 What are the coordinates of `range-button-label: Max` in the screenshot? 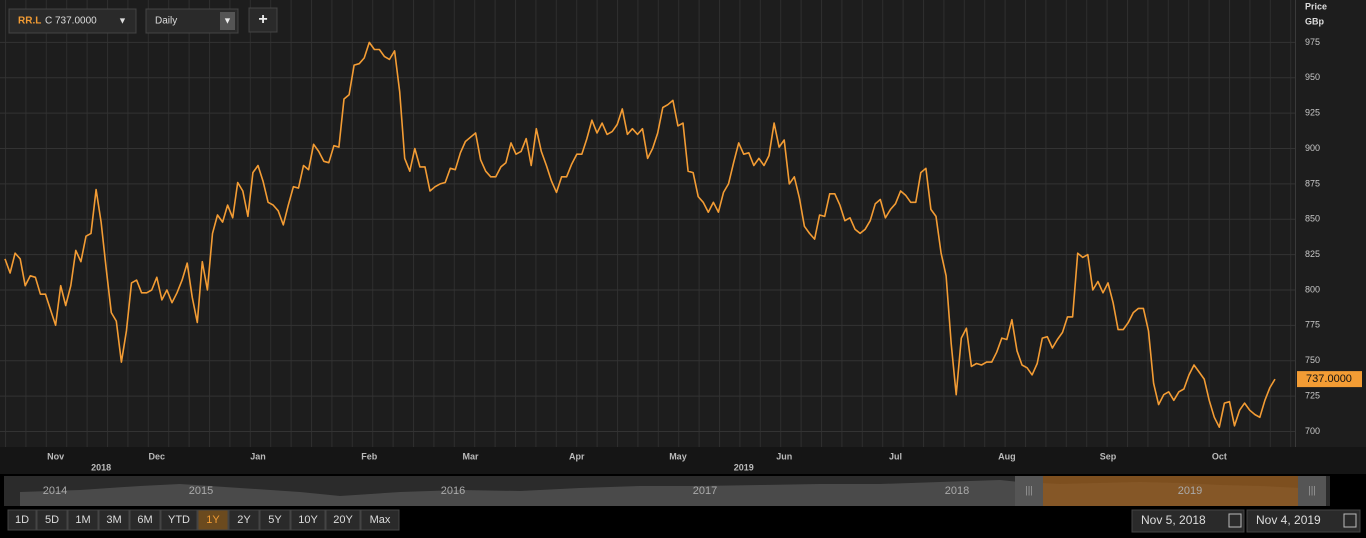 It's located at (380, 520).